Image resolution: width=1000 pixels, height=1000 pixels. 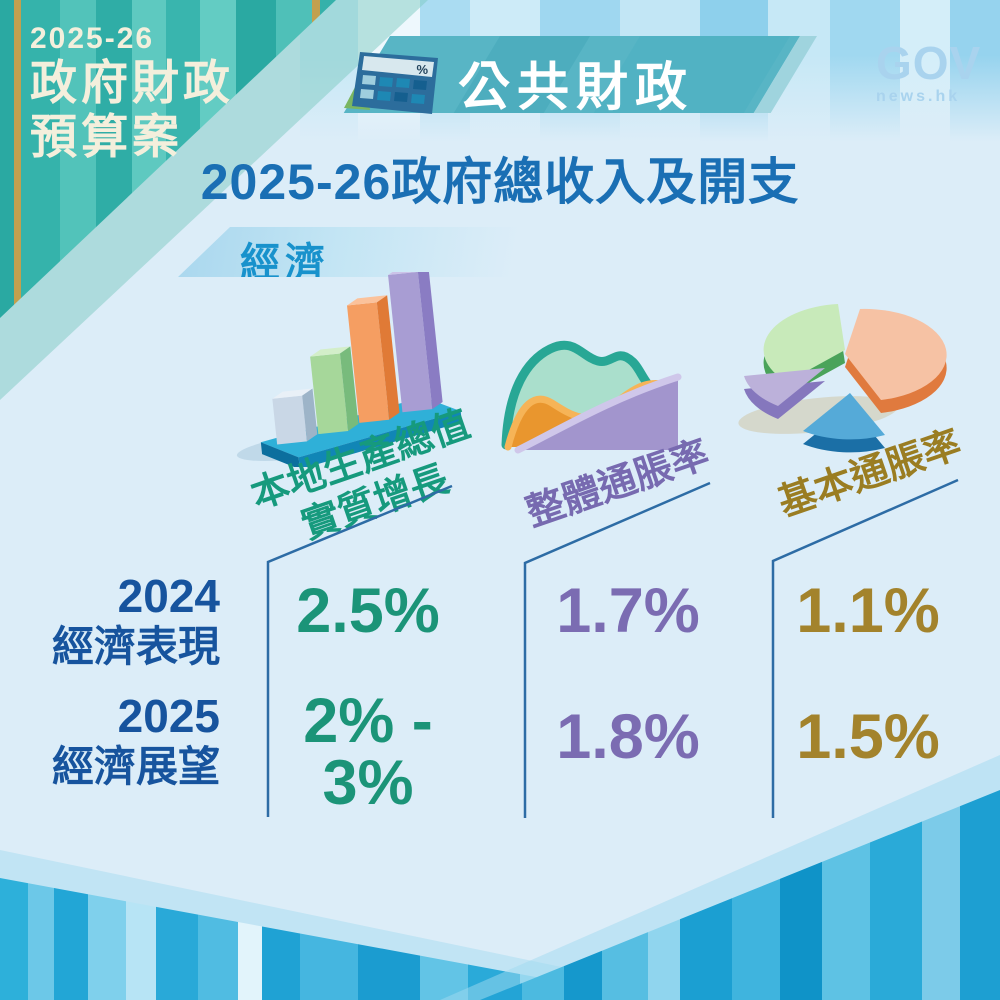 I want to click on page-title: 2025-26政府總收入及開支, so click(x=500, y=182).